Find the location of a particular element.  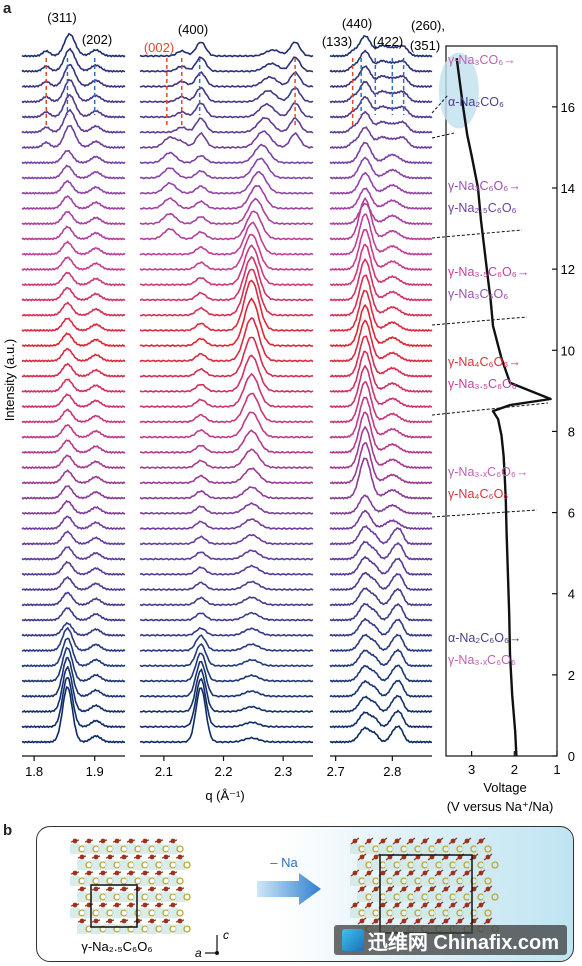

phase-label-2: γ-Na₃C₆O₆→ is located at coordinates (484, 186).